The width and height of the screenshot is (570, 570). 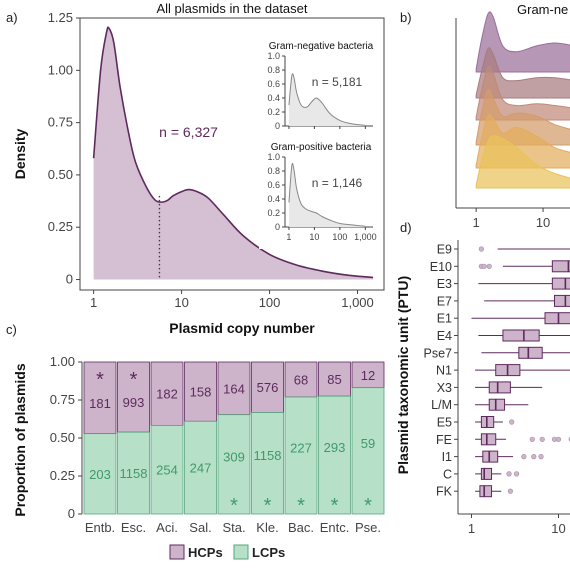 I want to click on bar-label-lcp: 293, so click(x=335, y=447).